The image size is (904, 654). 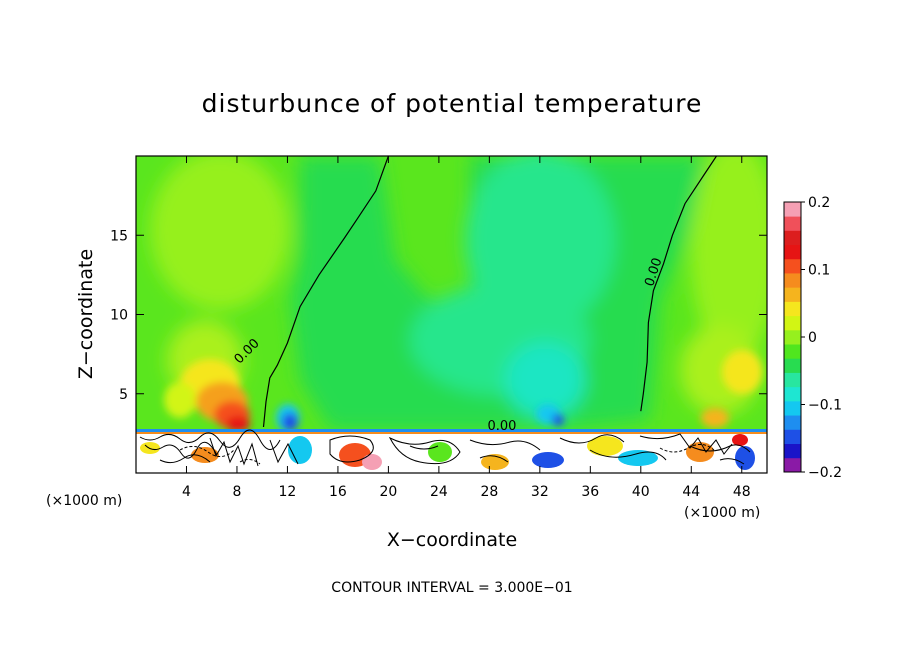 What do you see at coordinates (288, 492) in the screenshot?
I see `x-tick-label: 12` at bounding box center [288, 492].